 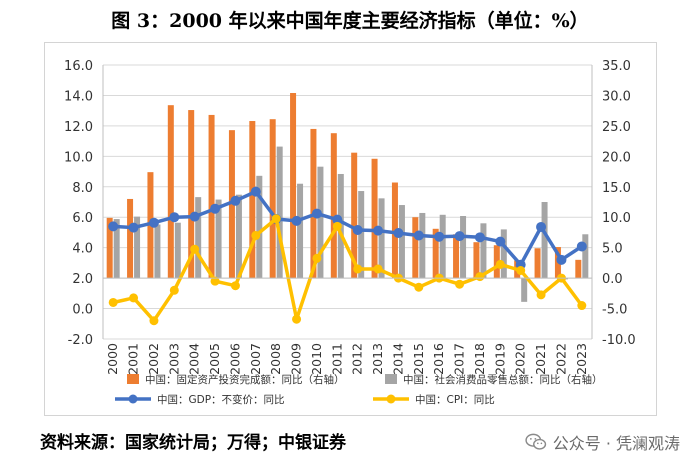 What do you see at coordinates (80, 340) in the screenshot?
I see `left-axis-tick-label: -2.0` at bounding box center [80, 340].